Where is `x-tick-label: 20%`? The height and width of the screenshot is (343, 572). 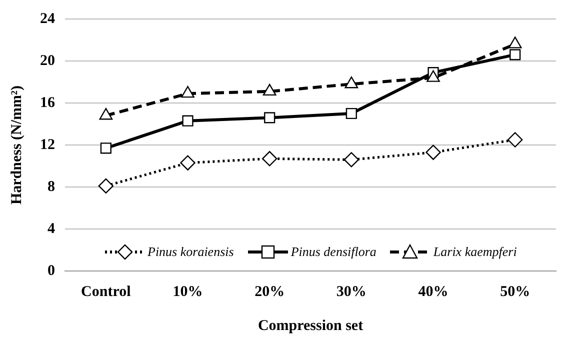
x-tick-label: 20% is located at coordinates (269, 292).